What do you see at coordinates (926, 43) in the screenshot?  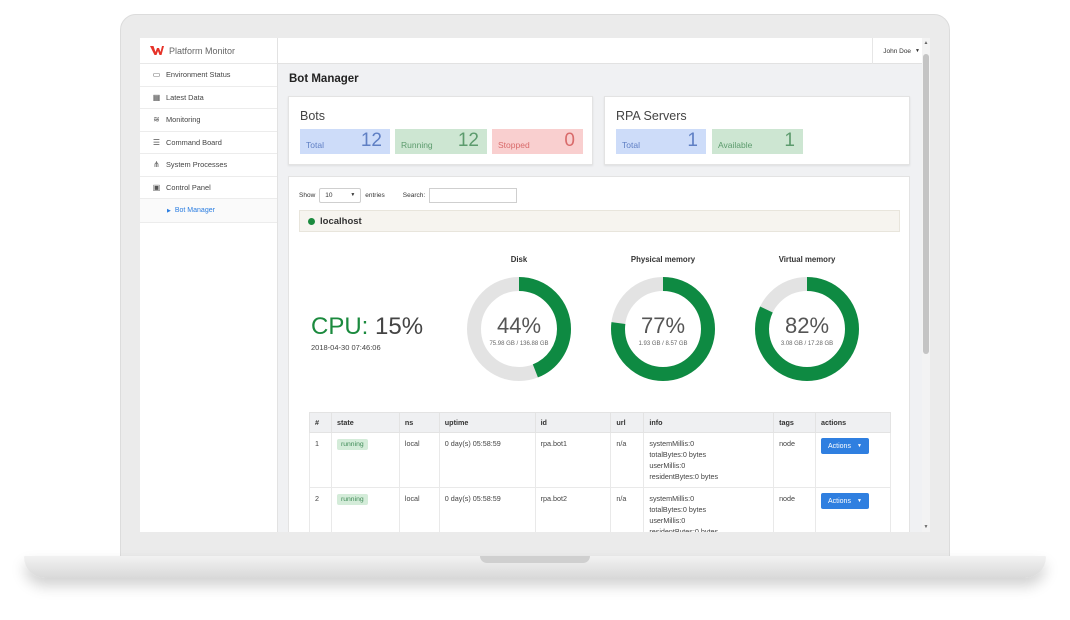 I see `scroll-up-icon: ▲` at bounding box center [926, 43].